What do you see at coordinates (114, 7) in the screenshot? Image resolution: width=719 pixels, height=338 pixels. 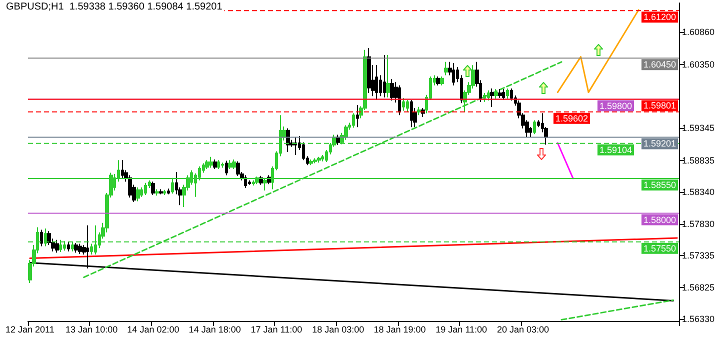 I see `chart-title: GBPUSD;H1 1.59338 1.59360 1.59084 1.59201` at bounding box center [114, 7].